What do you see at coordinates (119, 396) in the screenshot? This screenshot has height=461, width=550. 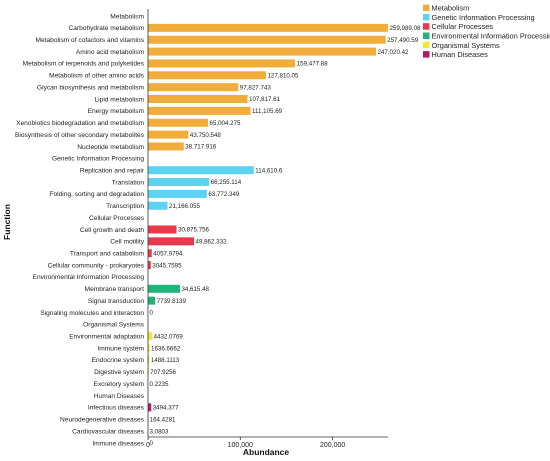 I see `category-header-label: Human Diseases` at bounding box center [119, 396].